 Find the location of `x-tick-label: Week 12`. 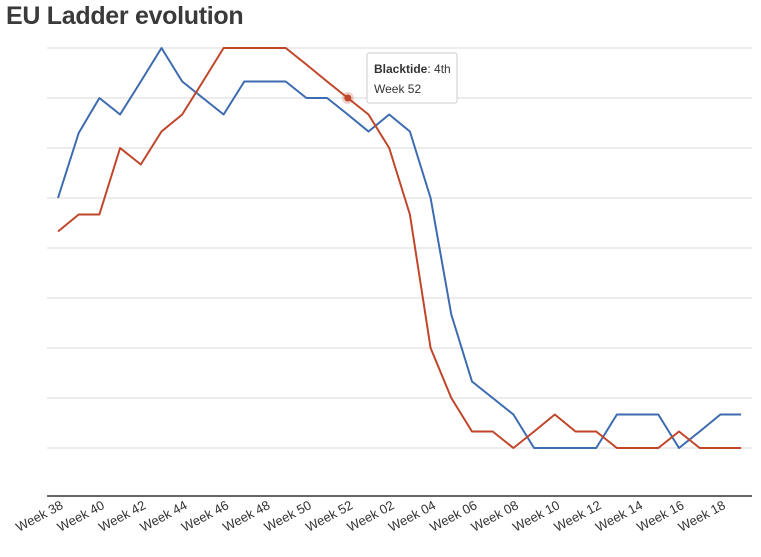

x-tick-label: Week 12 is located at coordinates (577, 515).